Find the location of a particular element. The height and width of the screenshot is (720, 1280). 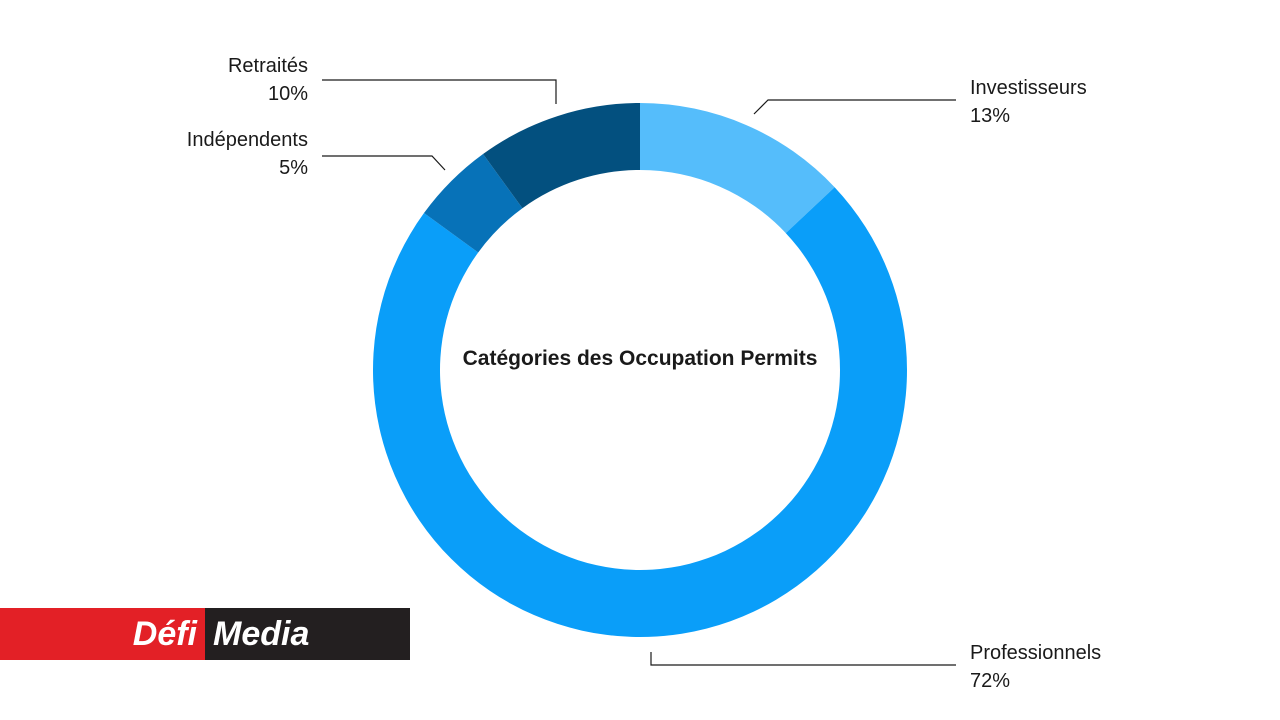

donut-slice-investisseurs is located at coordinates (737, 168).